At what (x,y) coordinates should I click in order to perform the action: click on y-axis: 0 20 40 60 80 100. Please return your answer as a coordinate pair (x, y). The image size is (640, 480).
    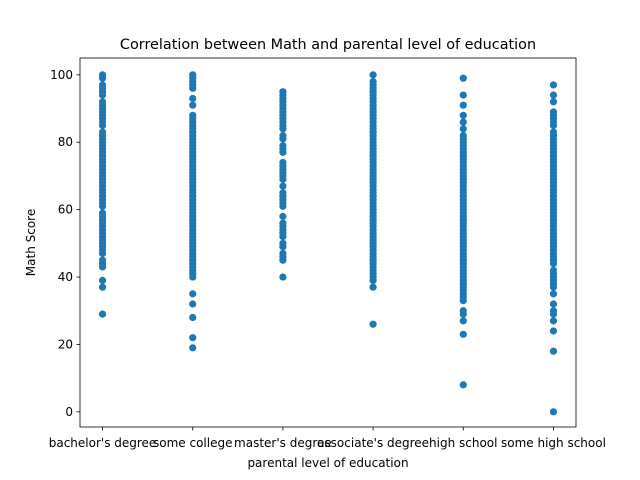
    Looking at the image, I should click on (65, 243).